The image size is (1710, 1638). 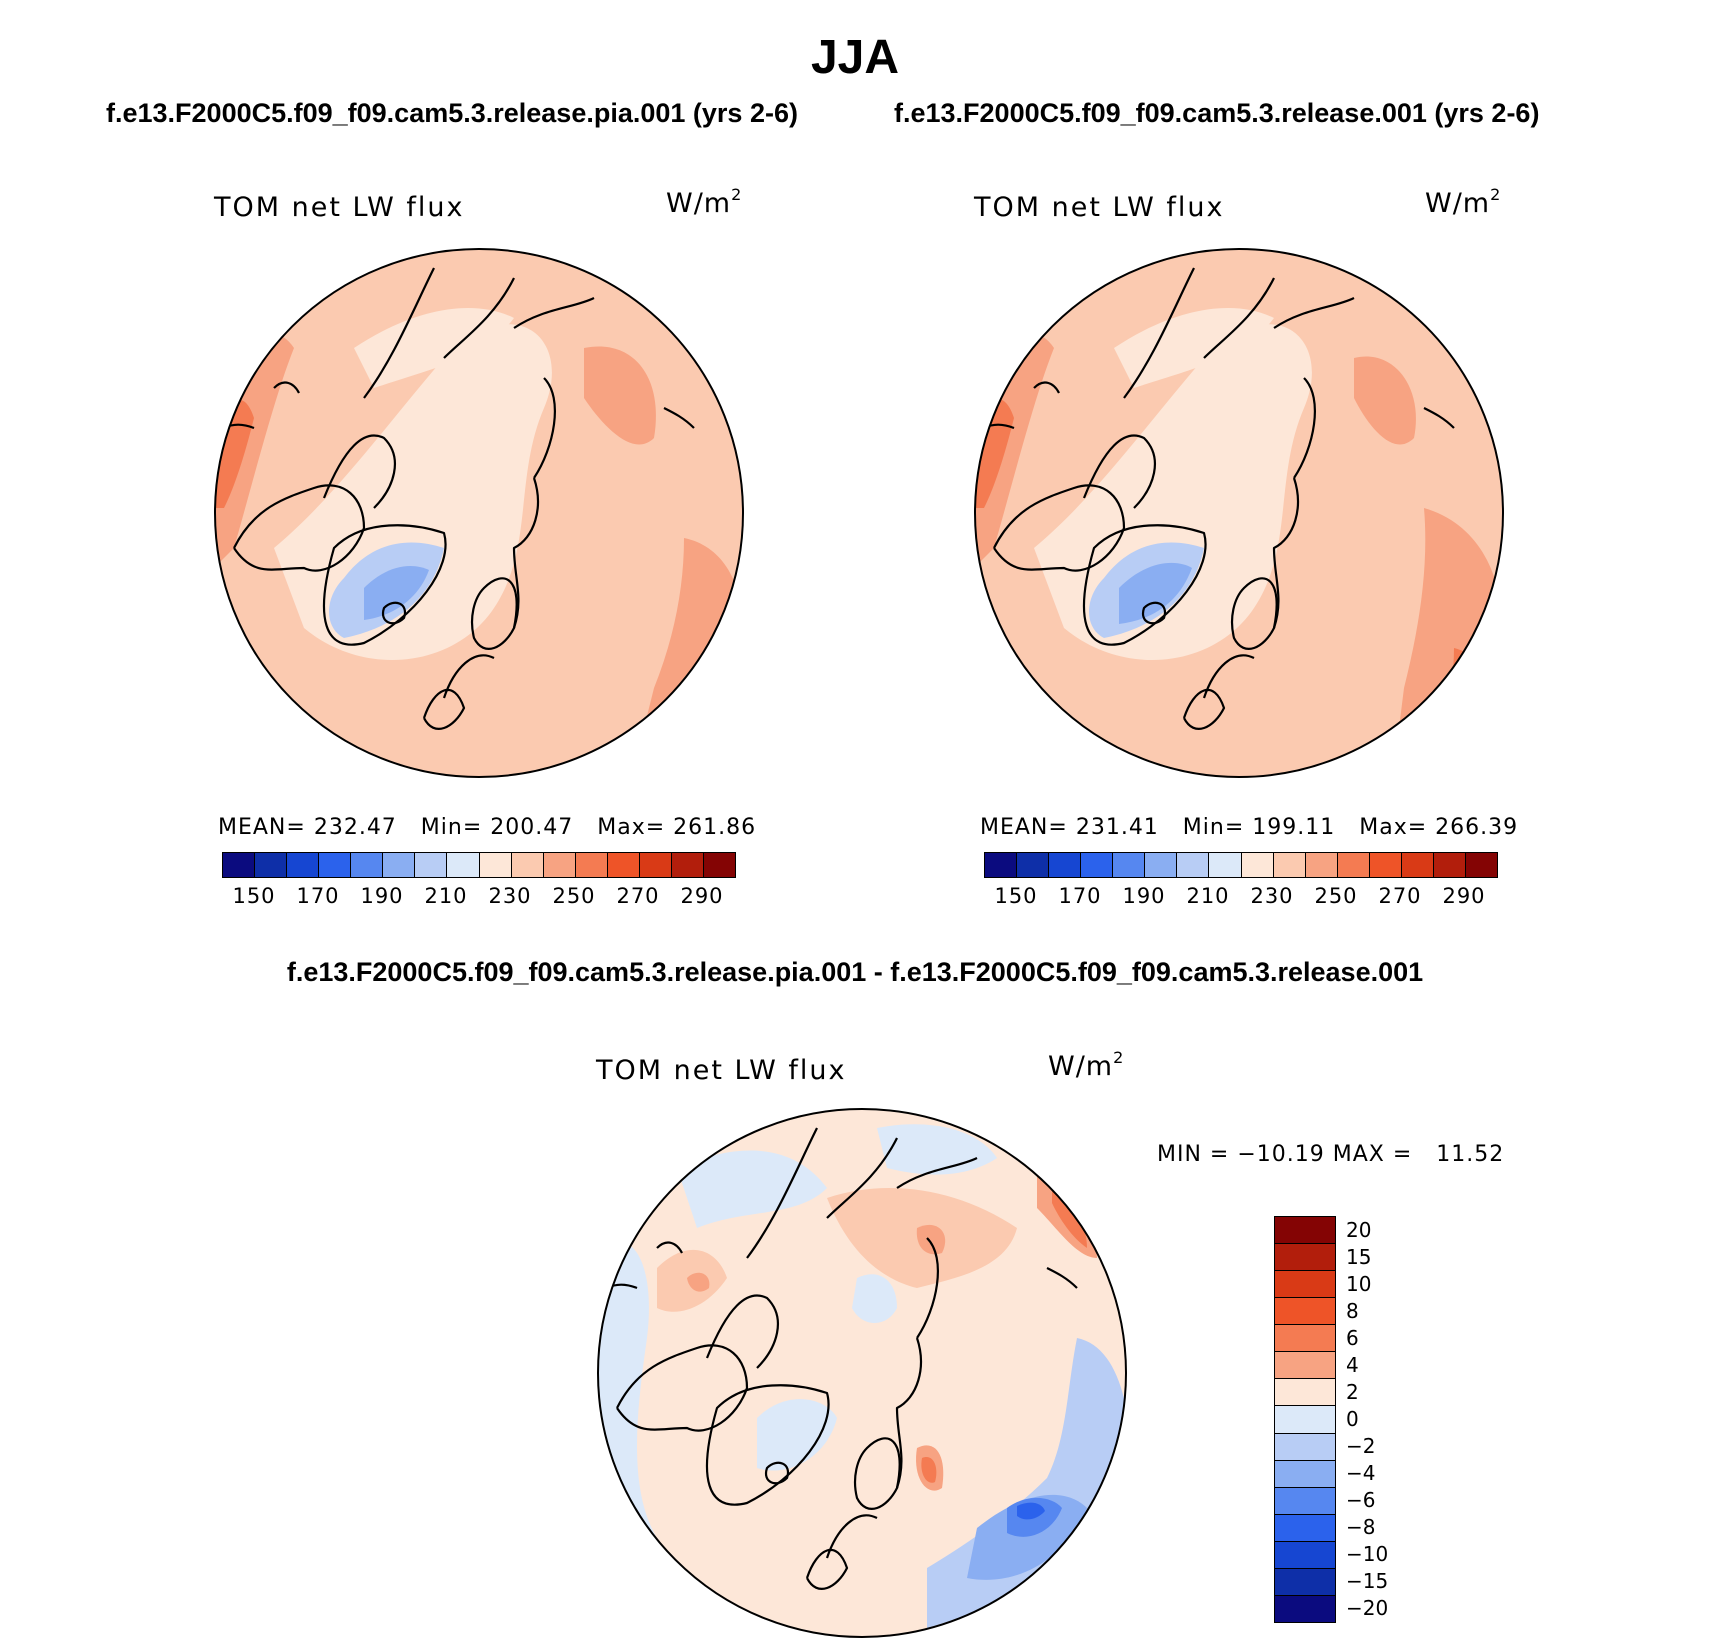 I want to click on panel-diff-colorbar-tick-label: −2, so click(x=1361, y=1446).